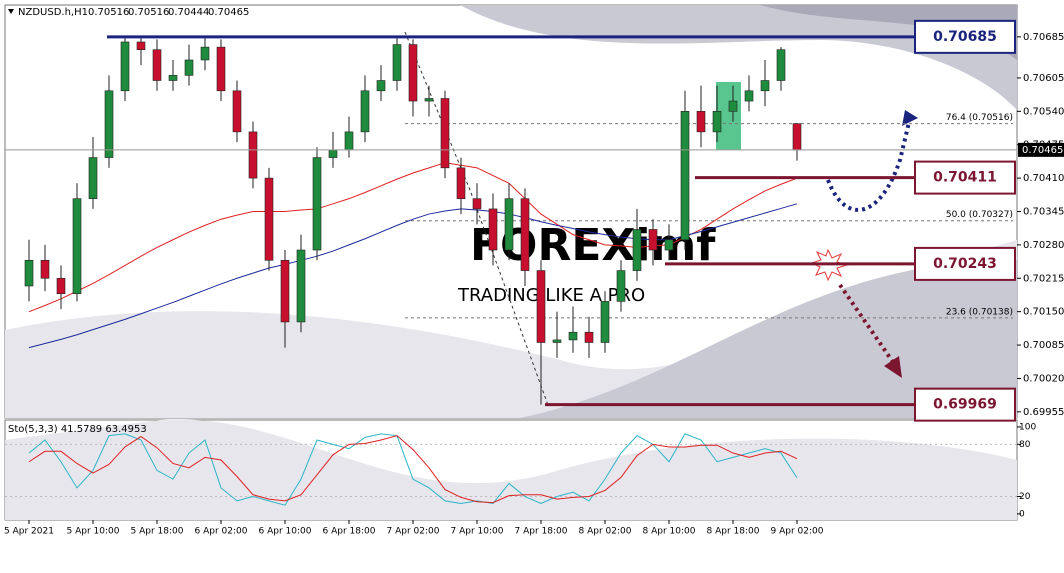 This screenshot has height=573, width=1064. I want to click on stoch-tick-label: 20, so click(1025, 497).